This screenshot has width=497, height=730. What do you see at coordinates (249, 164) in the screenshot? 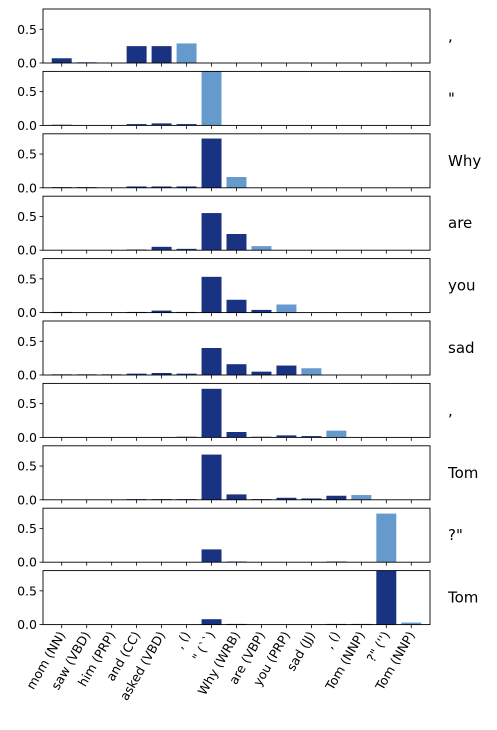
I see `attention-panel: 0.0 0.5 Why` at bounding box center [249, 164].